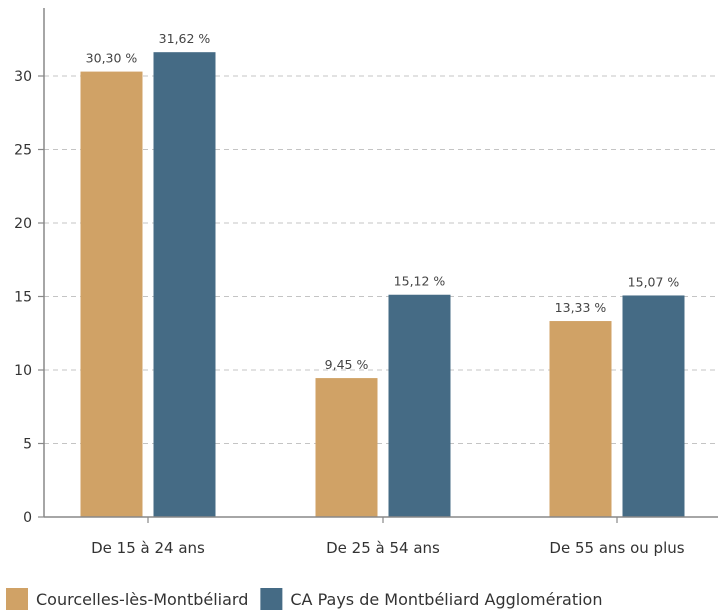 The width and height of the screenshot is (720, 612). Describe the element at coordinates (112, 58) in the screenshot. I see `data-label: 30,30 %` at that location.